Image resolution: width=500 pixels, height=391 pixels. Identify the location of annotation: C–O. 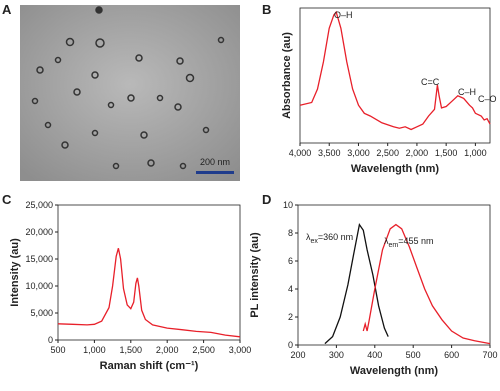
(487, 99).